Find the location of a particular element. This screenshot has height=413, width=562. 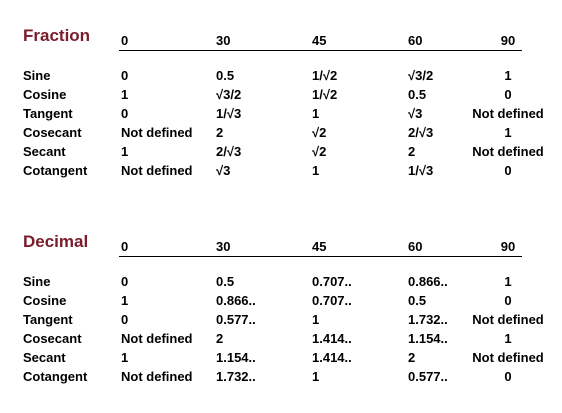

fraction-row-cotangent: Cotangent Not defined √3 1 1/√3 0 is located at coordinates (281, 172).